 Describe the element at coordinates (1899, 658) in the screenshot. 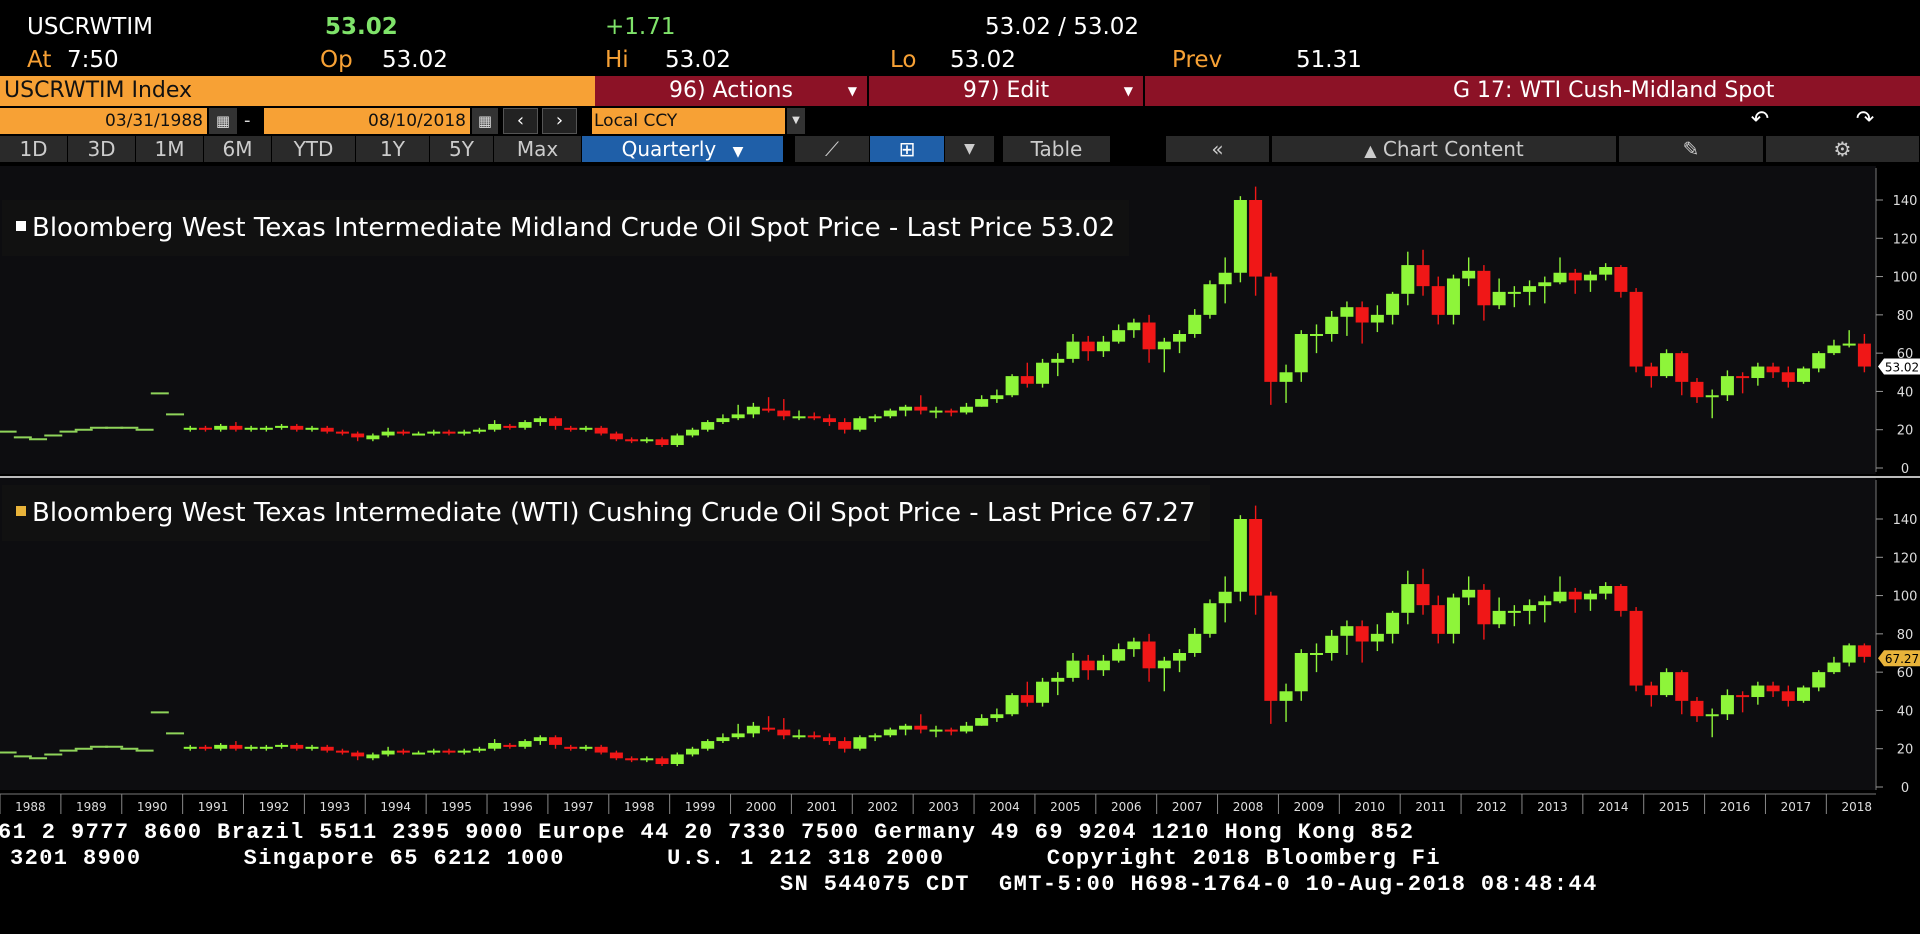

I see `last-price-tag` at that location.